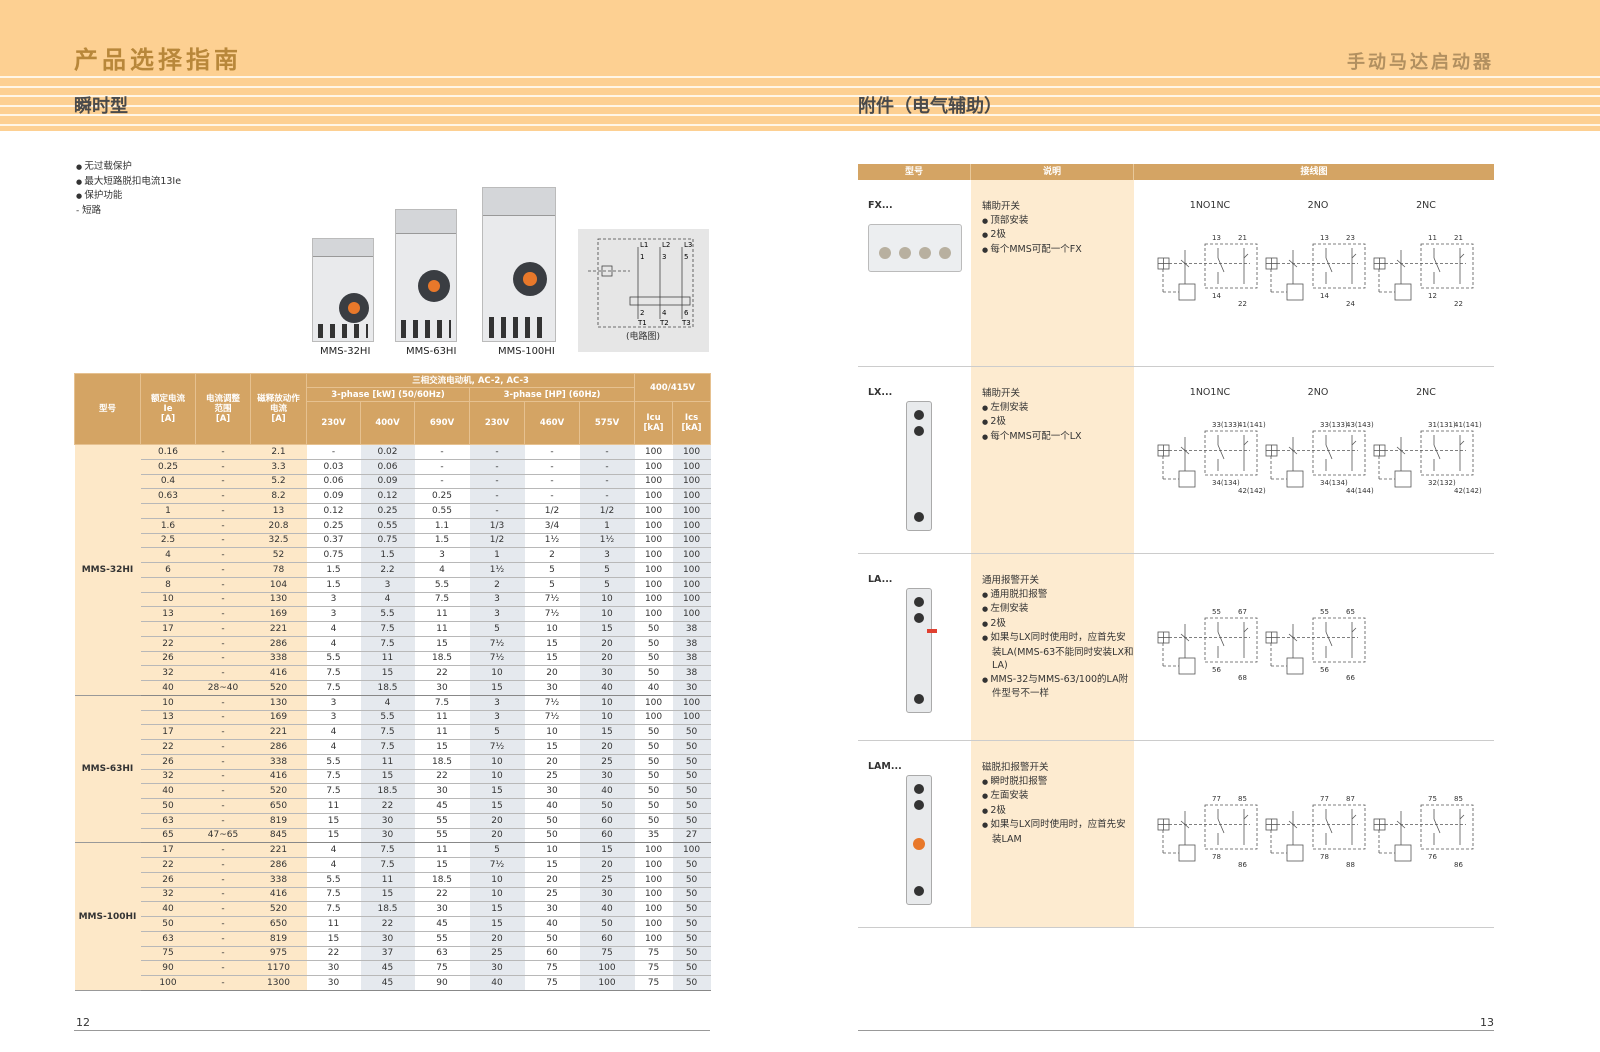 Image resolution: width=1600 pixels, height=1052 pixels. What do you see at coordinates (644, 245) in the screenshot?
I see `line-label: L1` at bounding box center [644, 245].